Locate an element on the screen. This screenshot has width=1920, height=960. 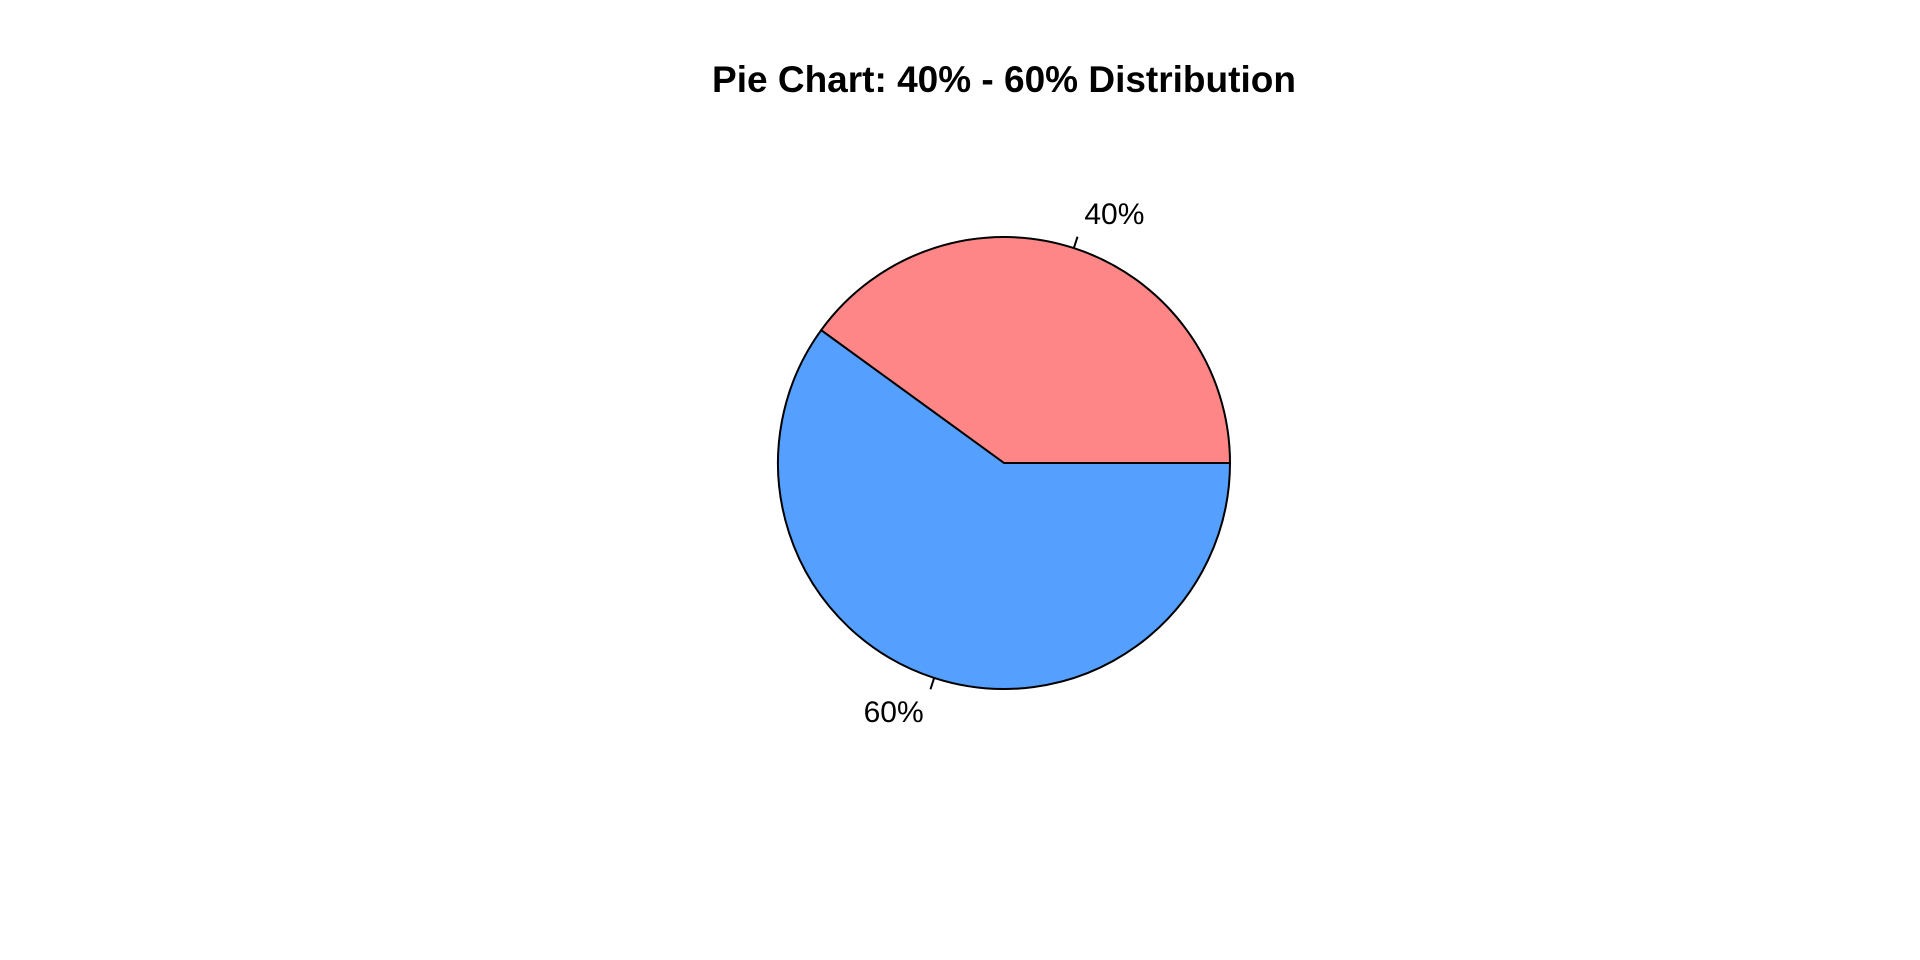
slice-label-60: 60% is located at coordinates (894, 712).